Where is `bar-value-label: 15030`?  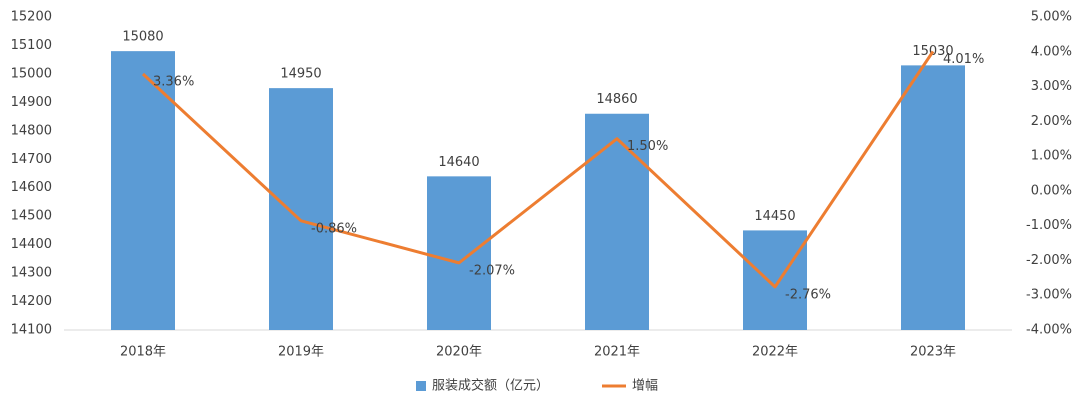
bar-value-label: 15030 is located at coordinates (932, 51).